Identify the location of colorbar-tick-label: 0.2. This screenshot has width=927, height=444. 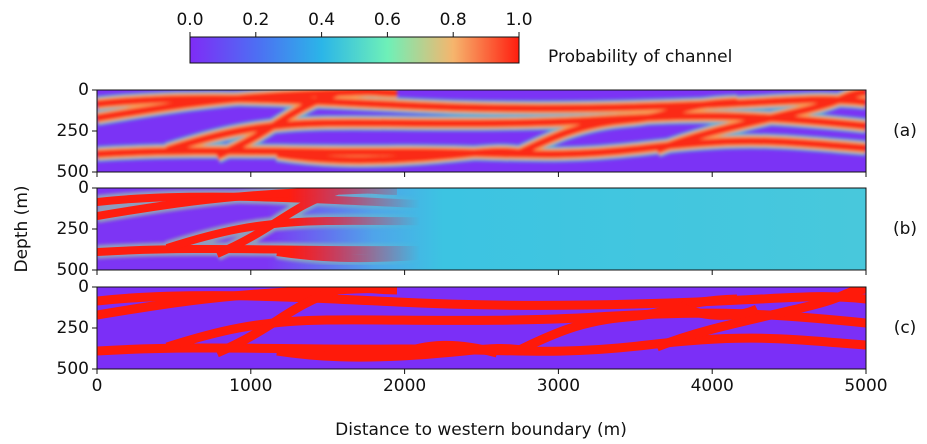
(255, 20).